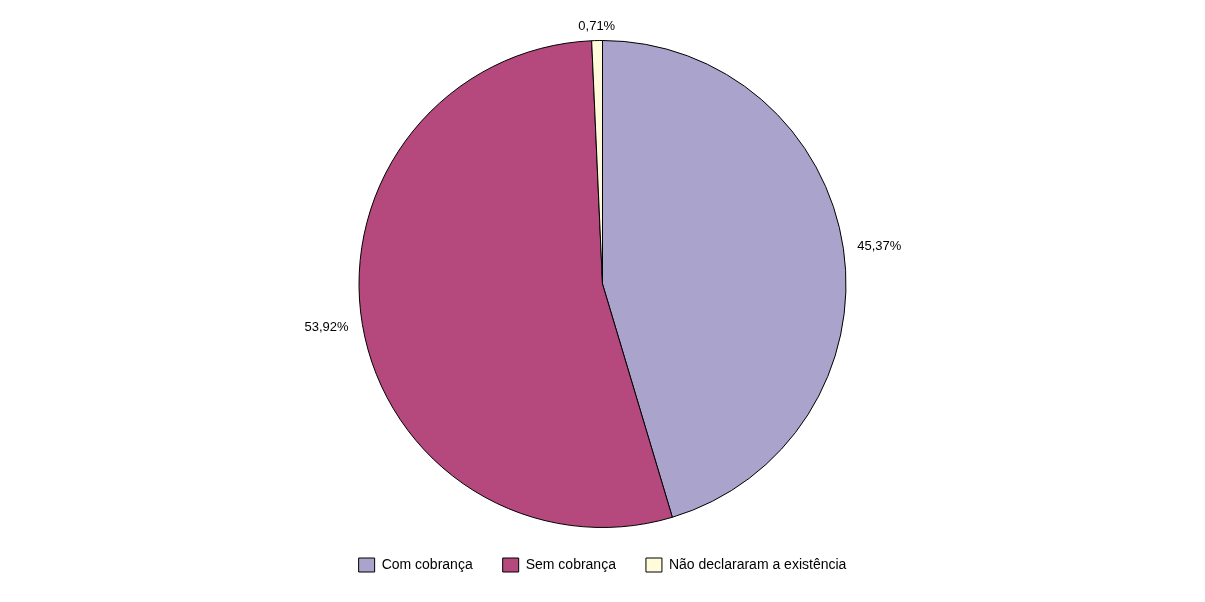 This screenshot has height=602, width=1205. Describe the element at coordinates (571, 563) in the screenshot. I see `legend-label: Sem cobrança` at that location.